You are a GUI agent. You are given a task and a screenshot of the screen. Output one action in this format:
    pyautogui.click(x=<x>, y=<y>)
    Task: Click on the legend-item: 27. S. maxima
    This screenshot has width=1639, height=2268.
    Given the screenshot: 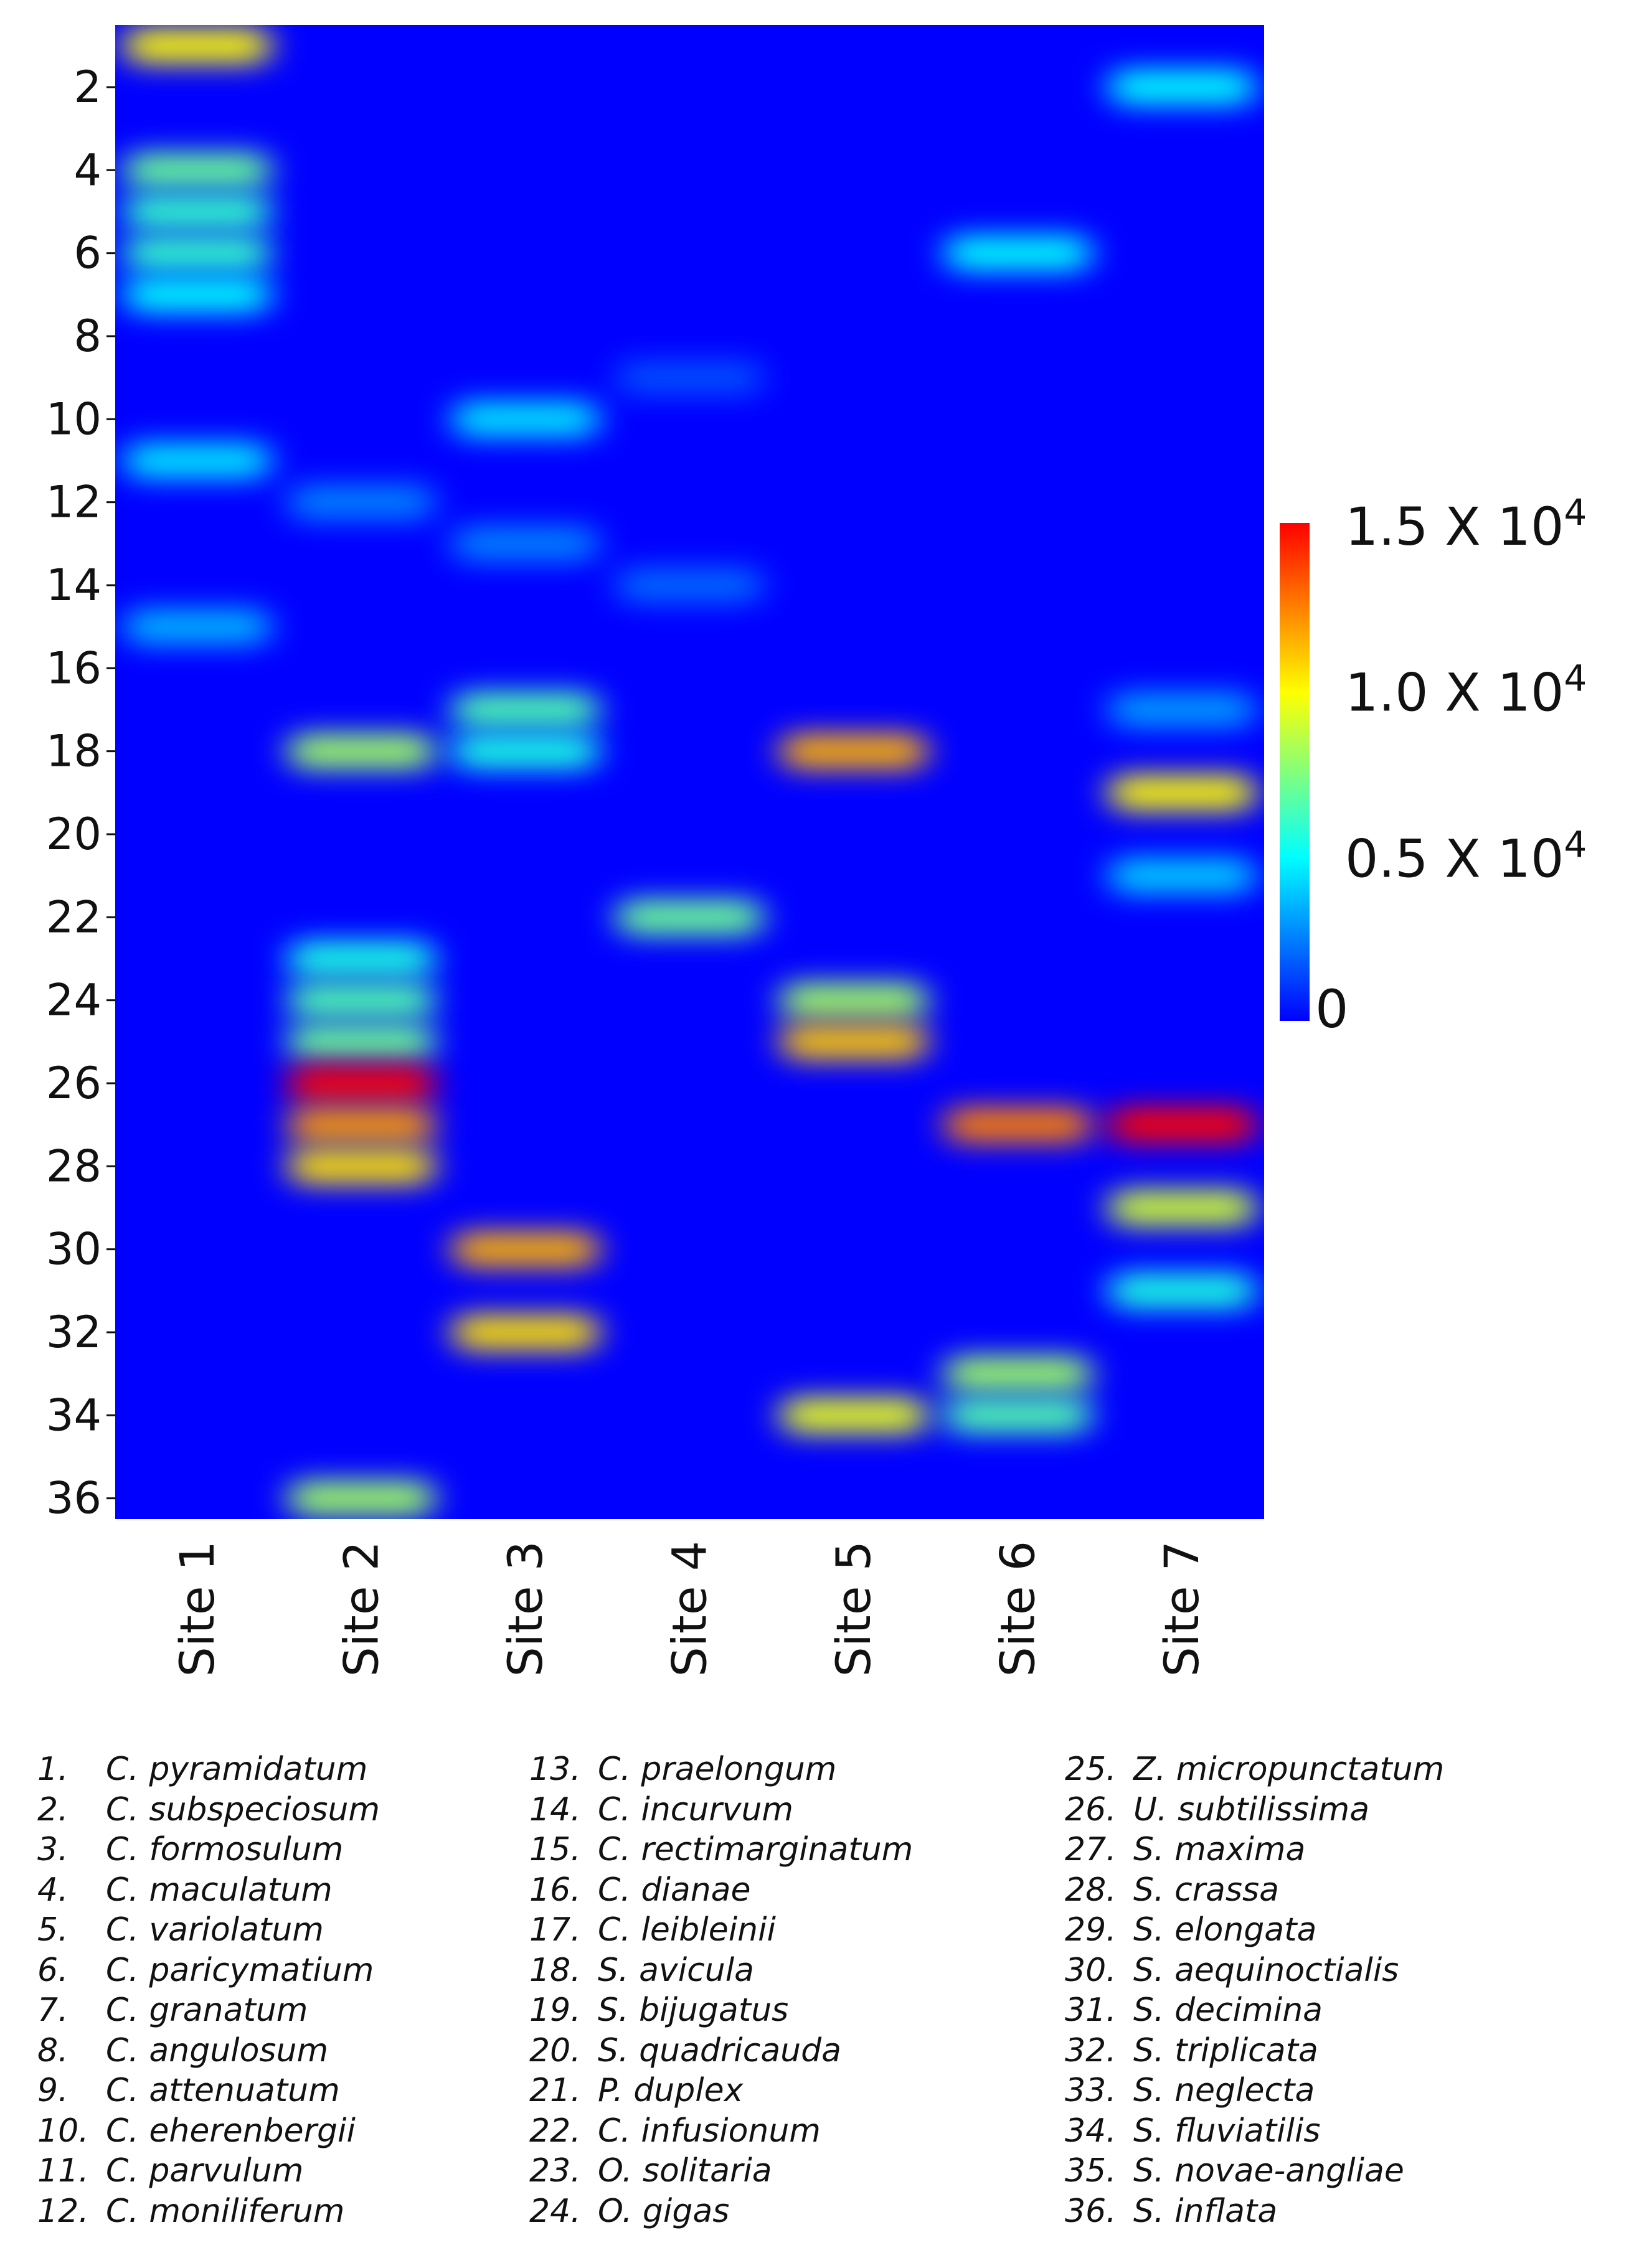 What is the action you would take?
    pyautogui.click(x=1255, y=1850)
    